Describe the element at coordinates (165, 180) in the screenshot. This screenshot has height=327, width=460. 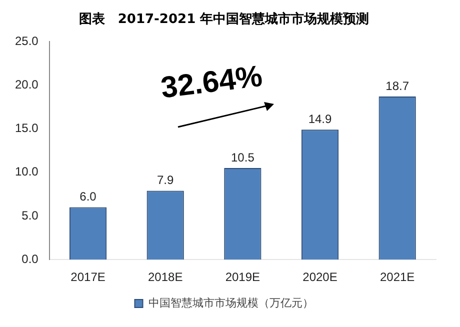
I see `data-label: 7.9` at that location.